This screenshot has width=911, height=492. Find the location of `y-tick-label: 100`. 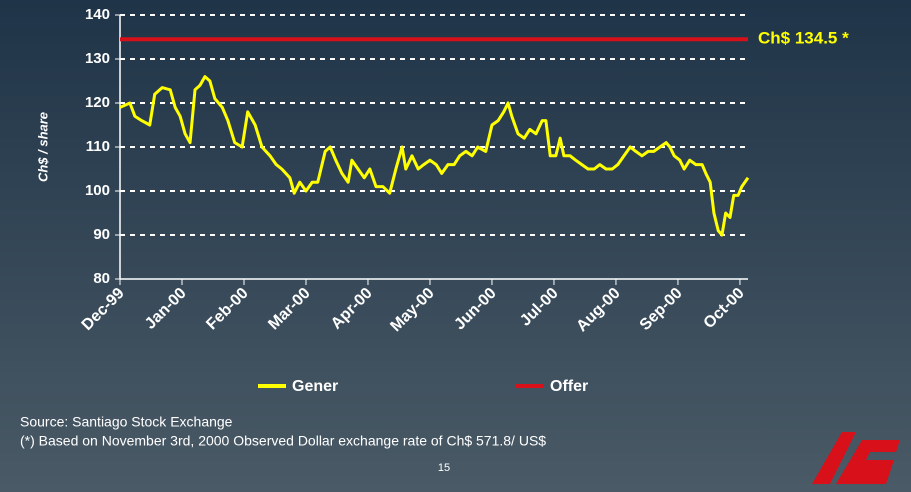

y-tick-label: 100 is located at coordinates (97, 190).